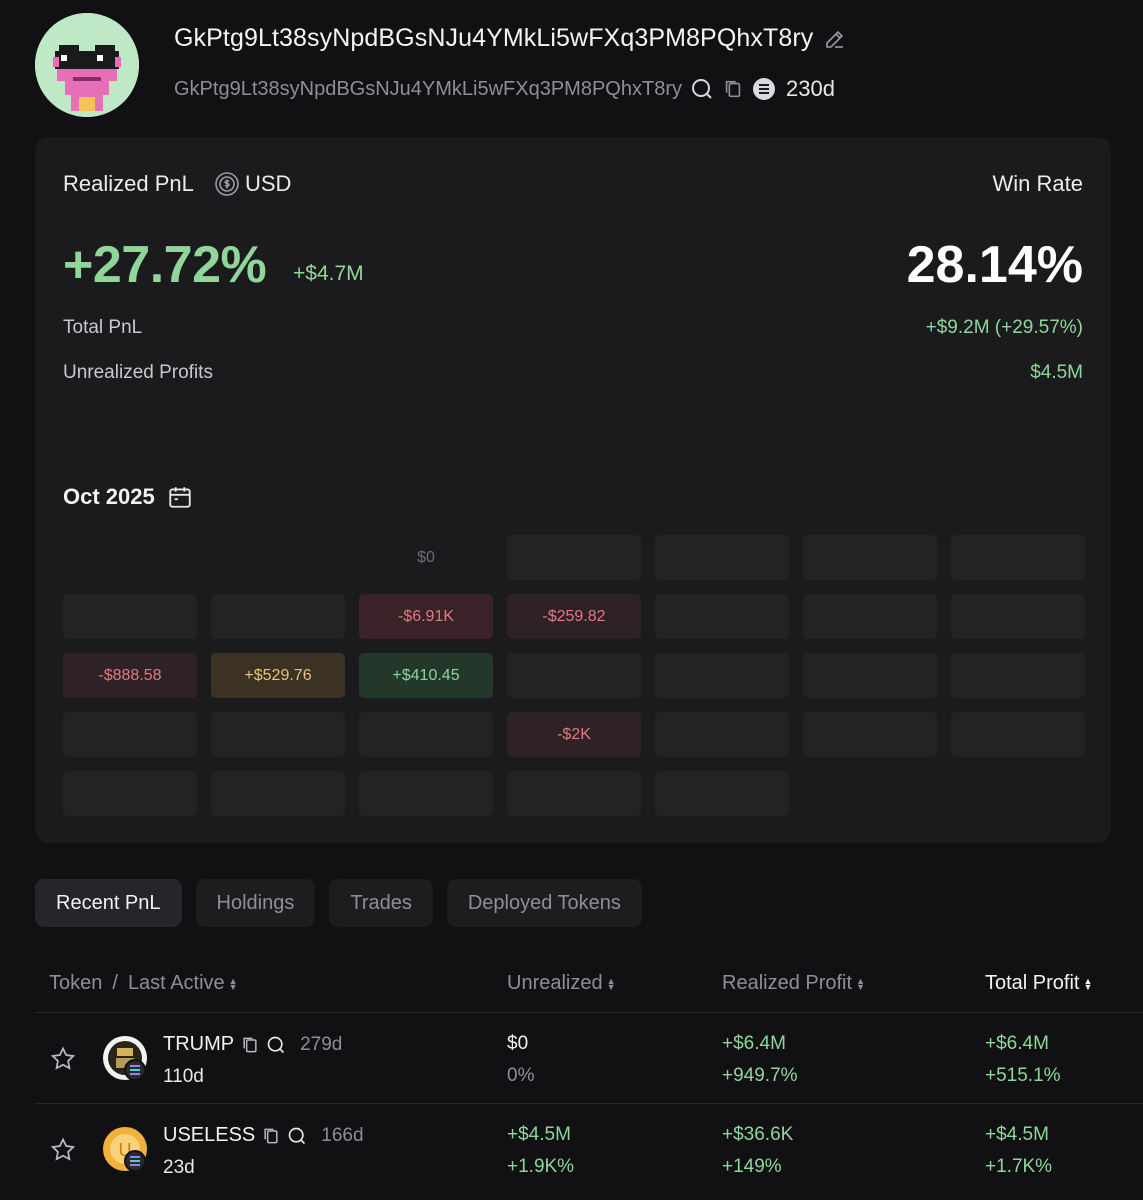 This screenshot has height=1200, width=1143. I want to click on total-value: +$6.4M, so click(1017, 1043).